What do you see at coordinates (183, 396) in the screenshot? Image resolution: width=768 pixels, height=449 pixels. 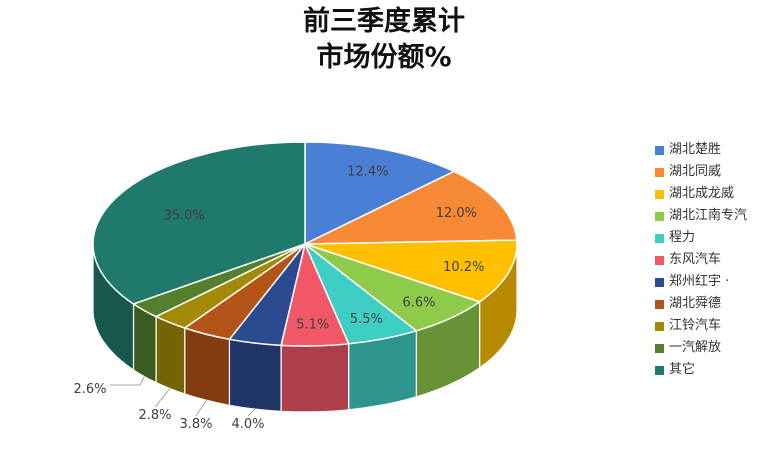 I see `leader-lines` at bounding box center [183, 396].